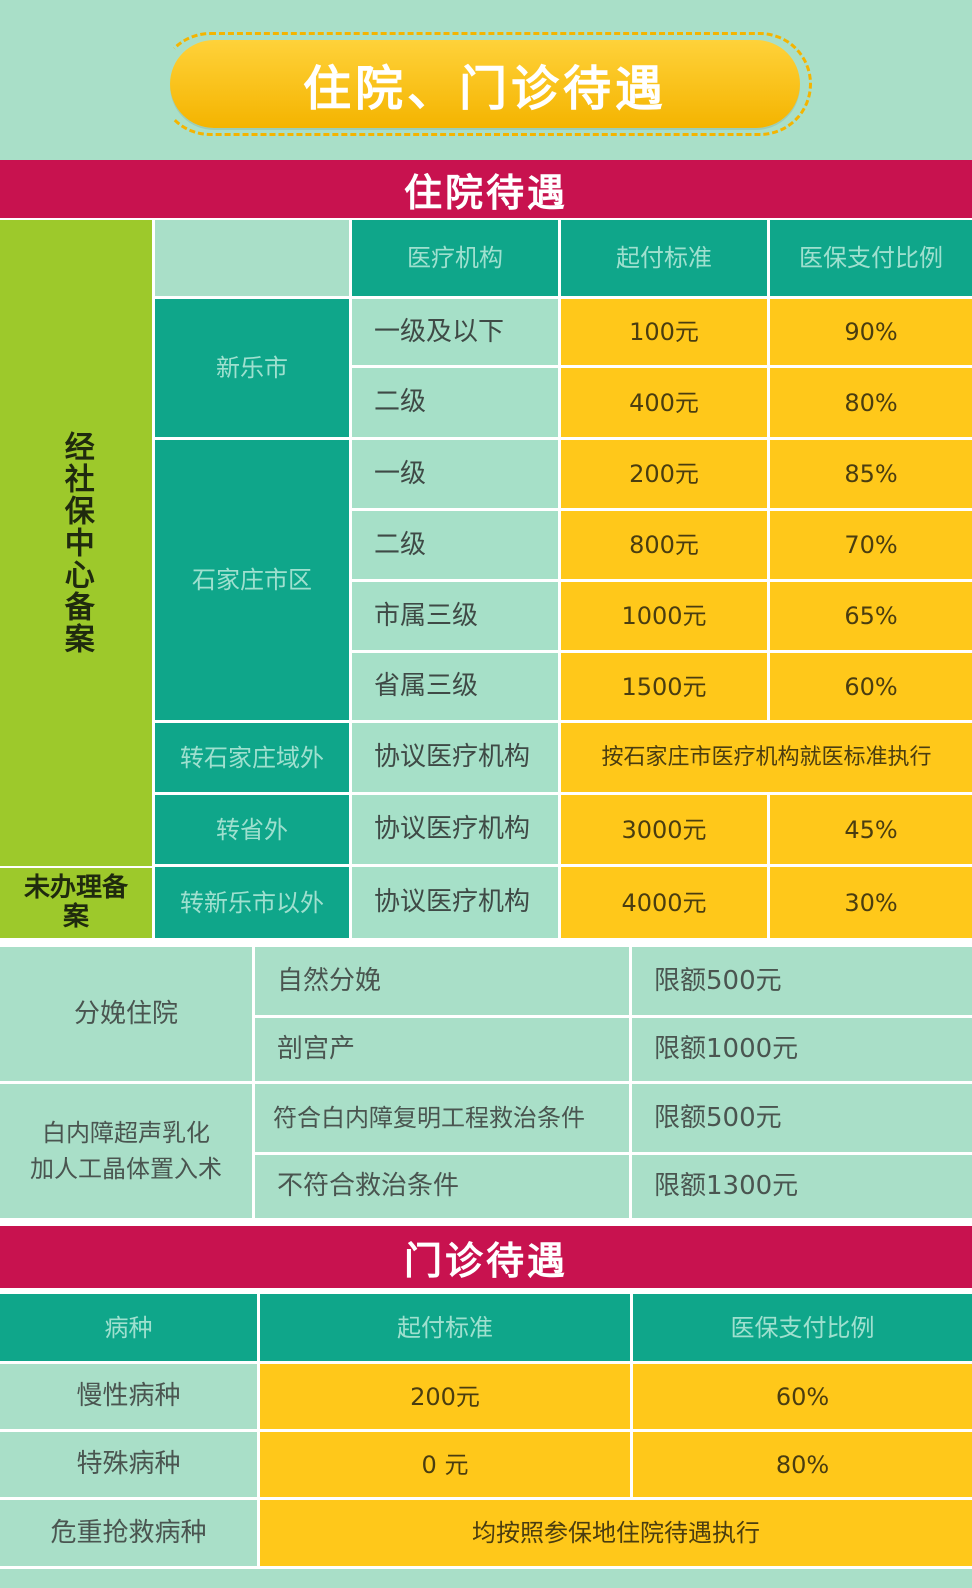 The image size is (972, 1588). What do you see at coordinates (445, 1396) in the screenshot?
I see `outpatient-row-deductible: 200元` at bounding box center [445, 1396].